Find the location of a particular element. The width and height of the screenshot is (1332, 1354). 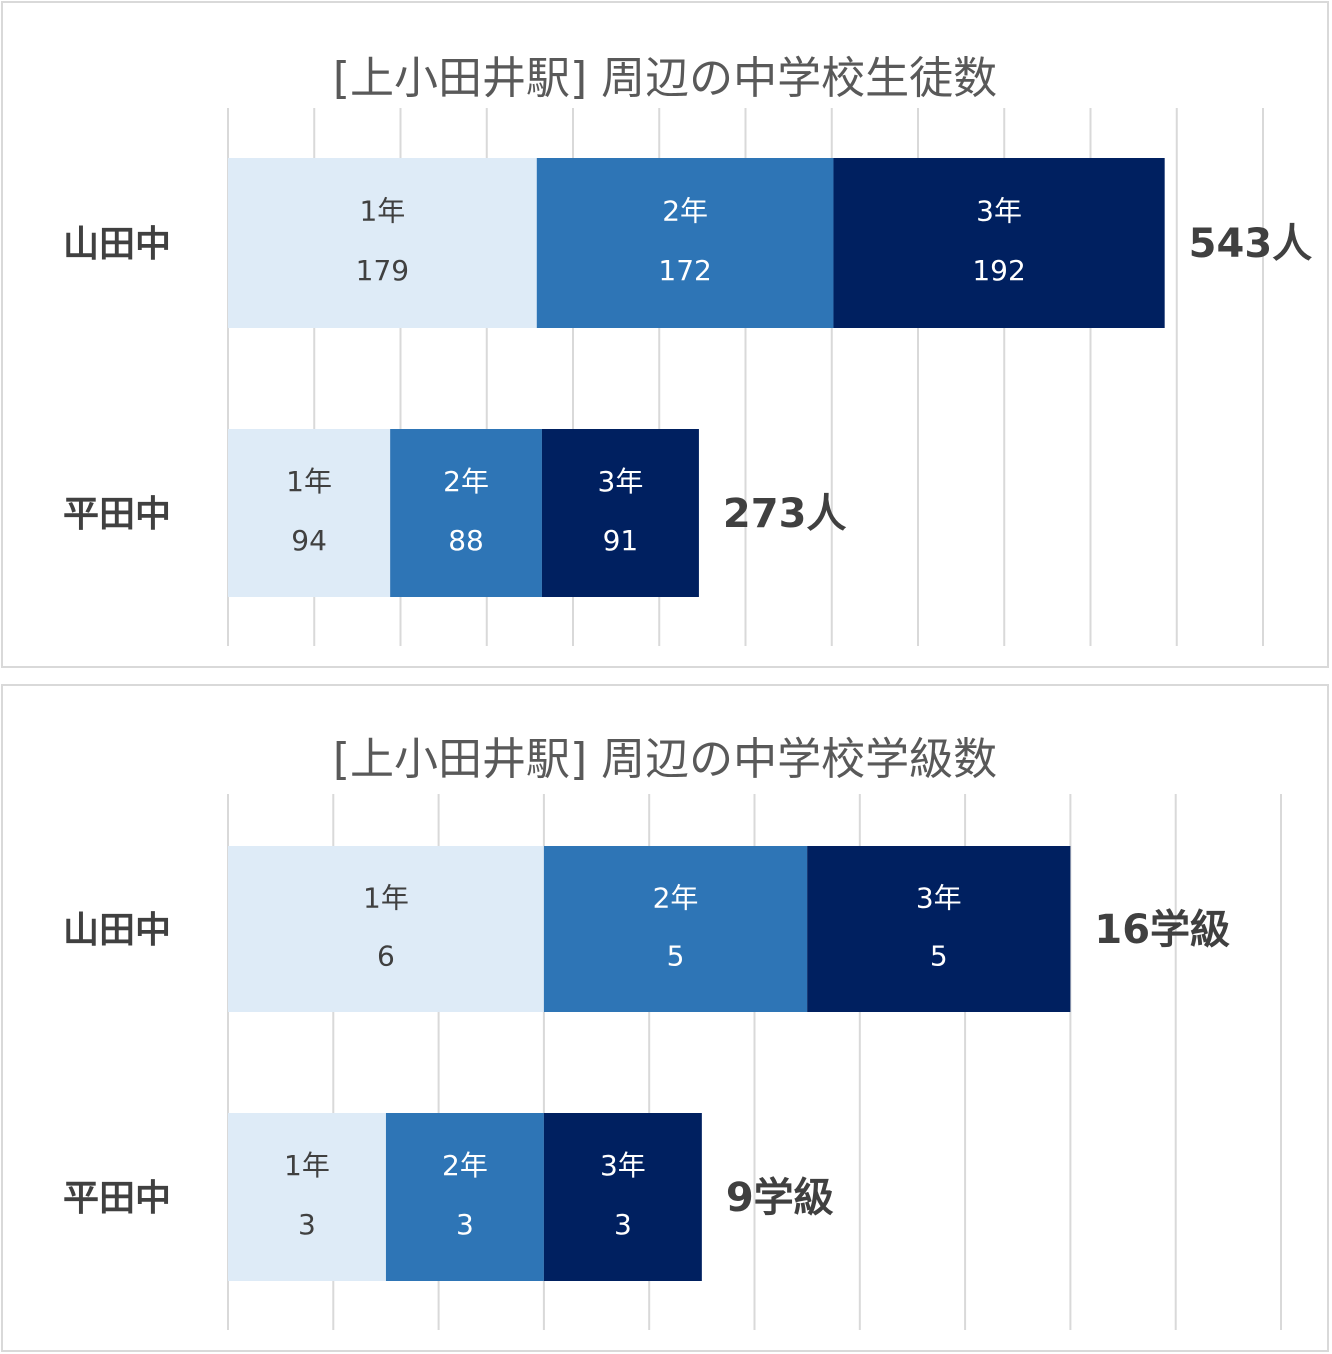

data-label: 88 is located at coordinates (466, 540).